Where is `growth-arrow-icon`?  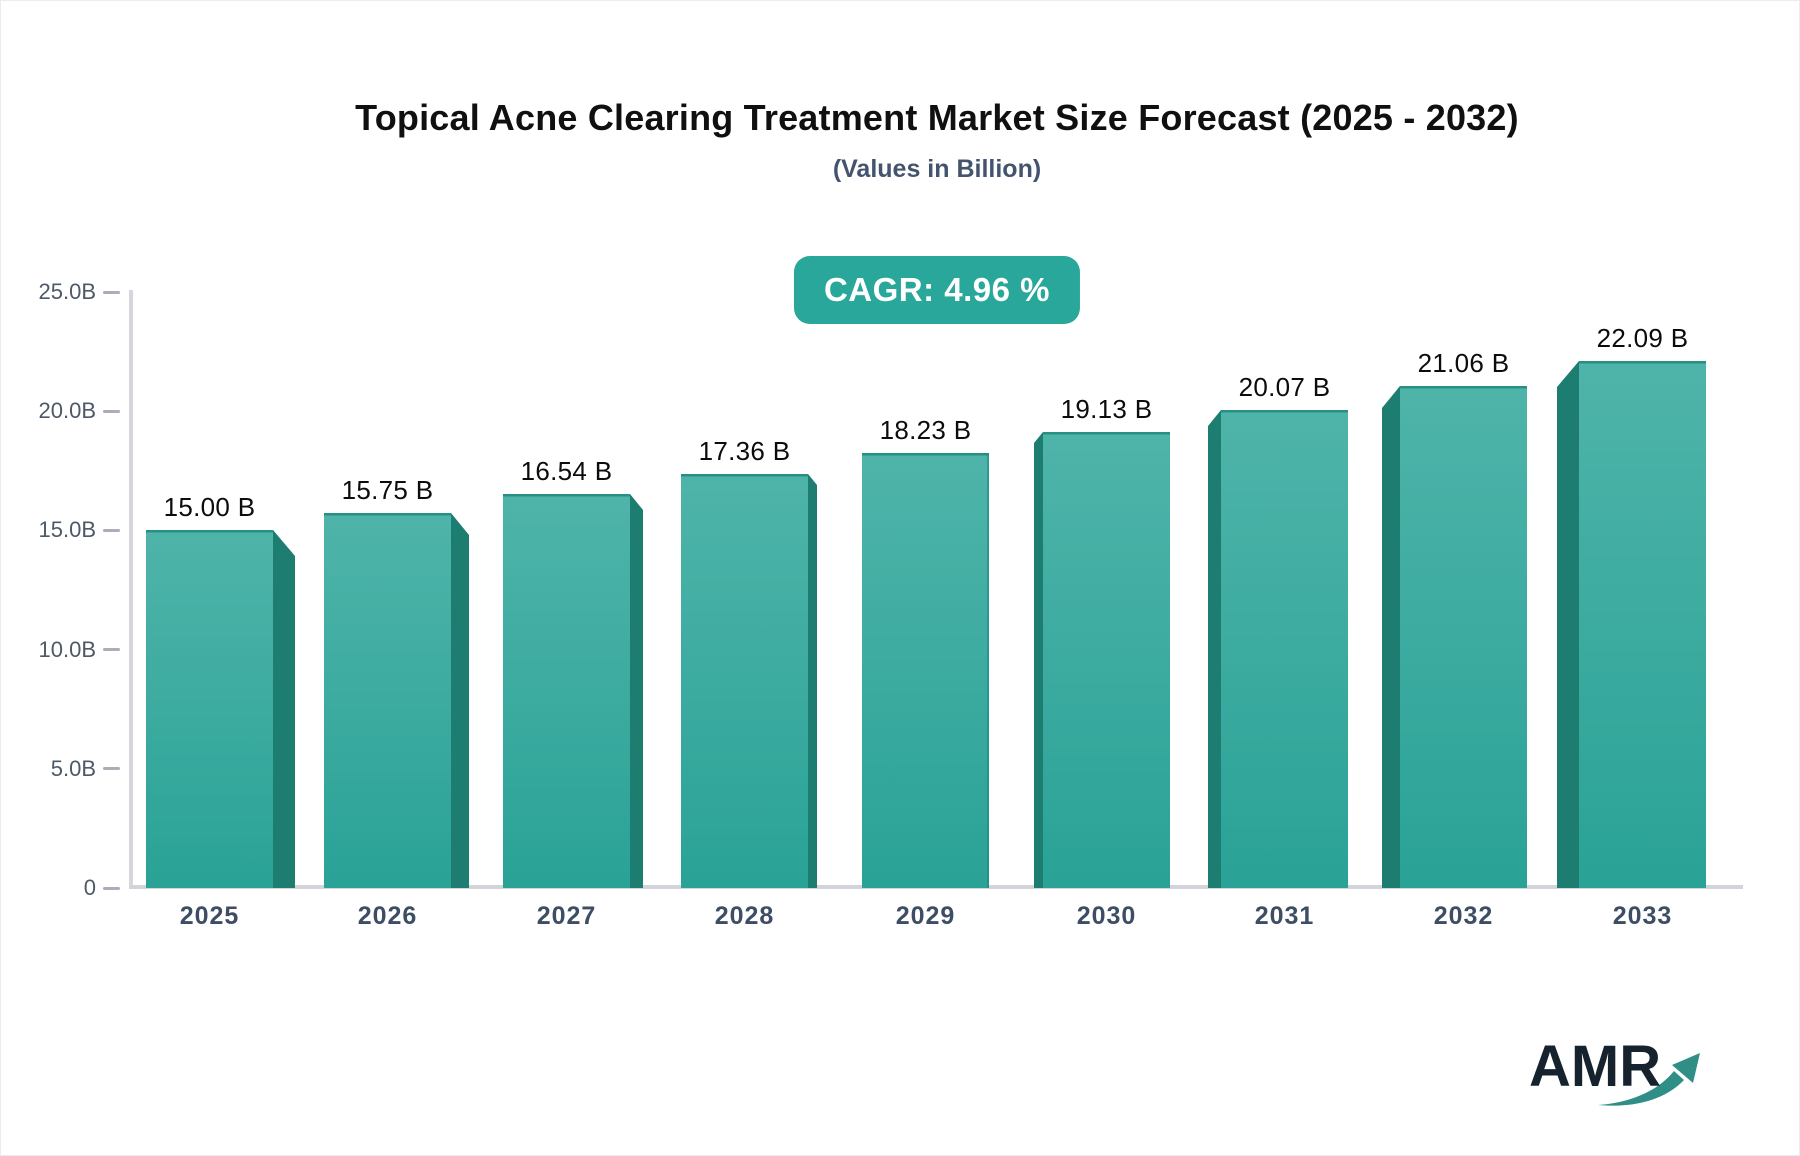 growth-arrow-icon is located at coordinates (1649, 1079).